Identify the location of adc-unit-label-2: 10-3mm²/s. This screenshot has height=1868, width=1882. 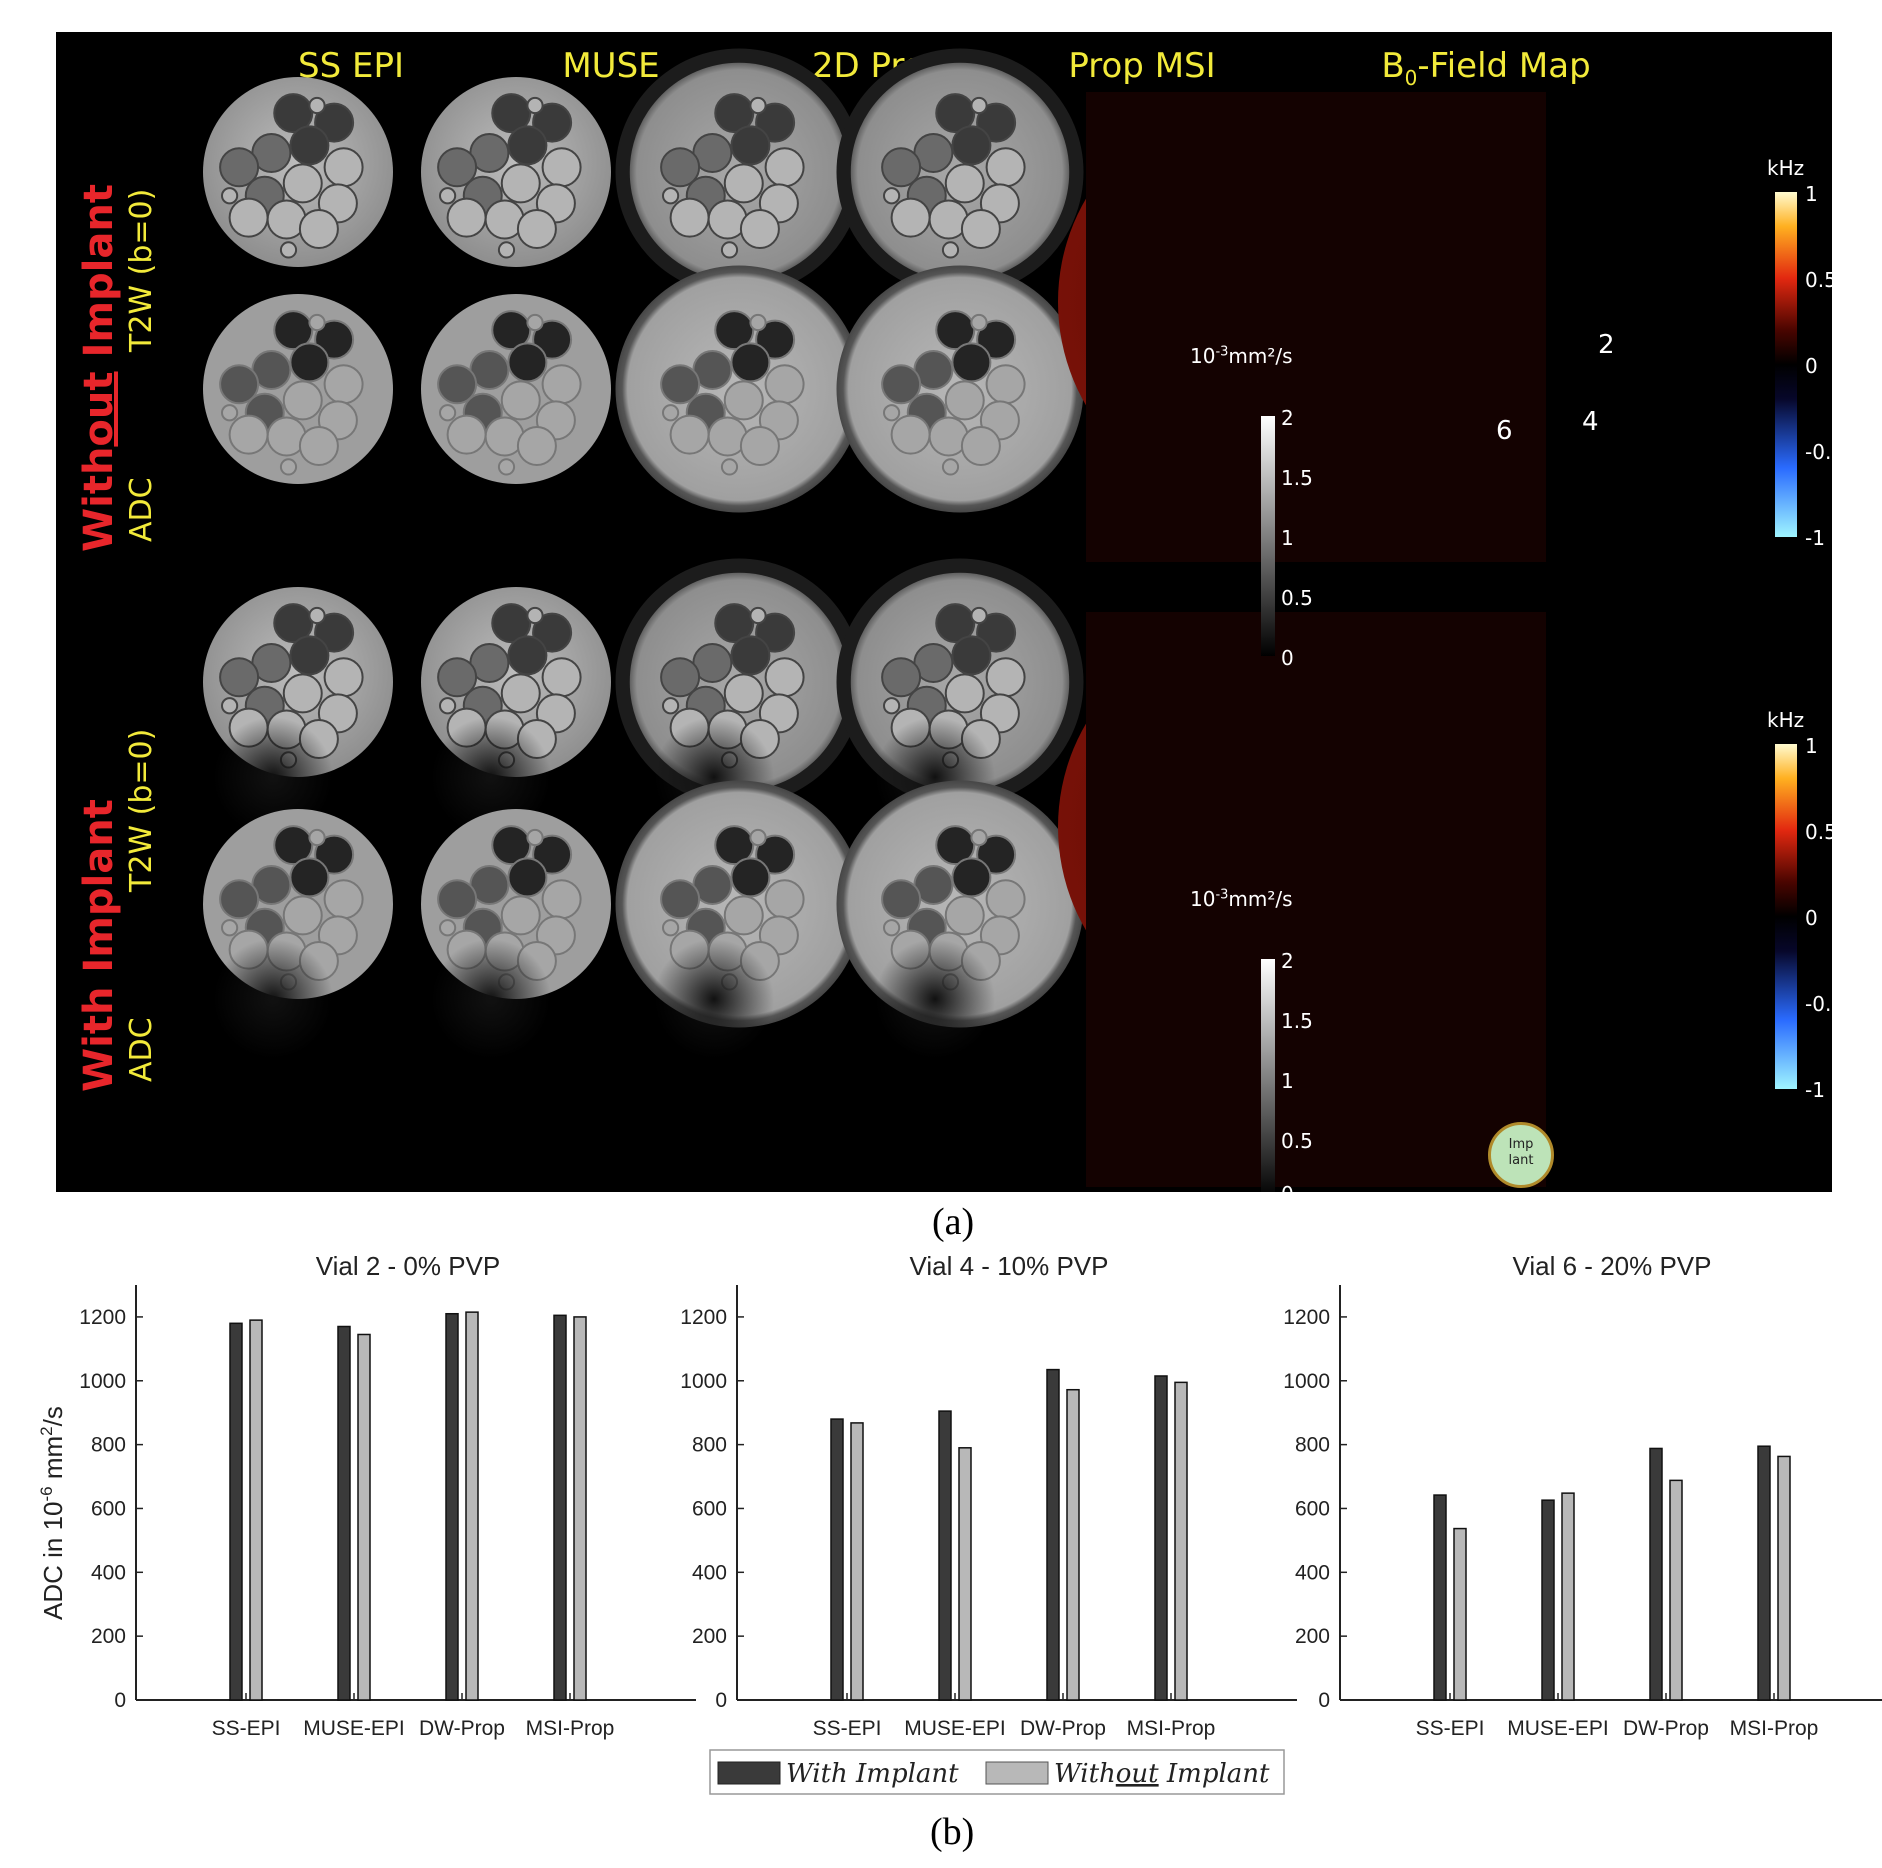
(1241, 899).